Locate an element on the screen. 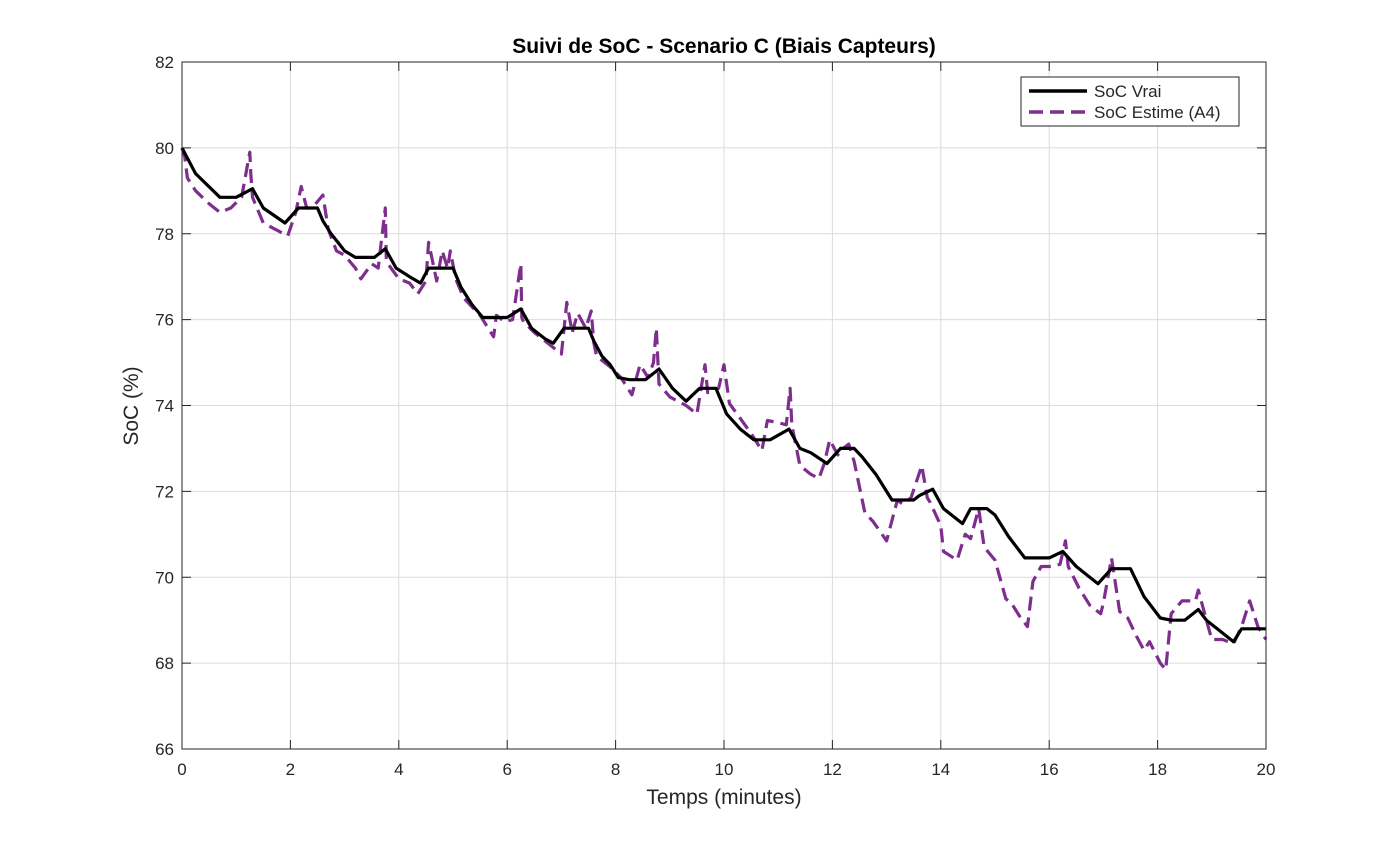 The image size is (1399, 843). y-tick-label: 82 is located at coordinates (164, 62).